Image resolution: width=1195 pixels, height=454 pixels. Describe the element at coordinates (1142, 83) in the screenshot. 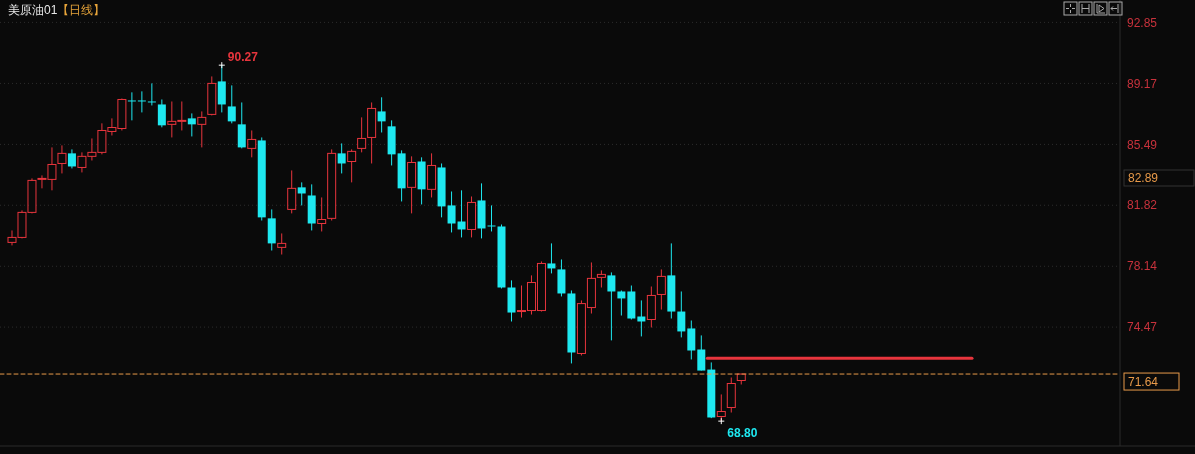

I see `y-tick-label: 89.17` at that location.